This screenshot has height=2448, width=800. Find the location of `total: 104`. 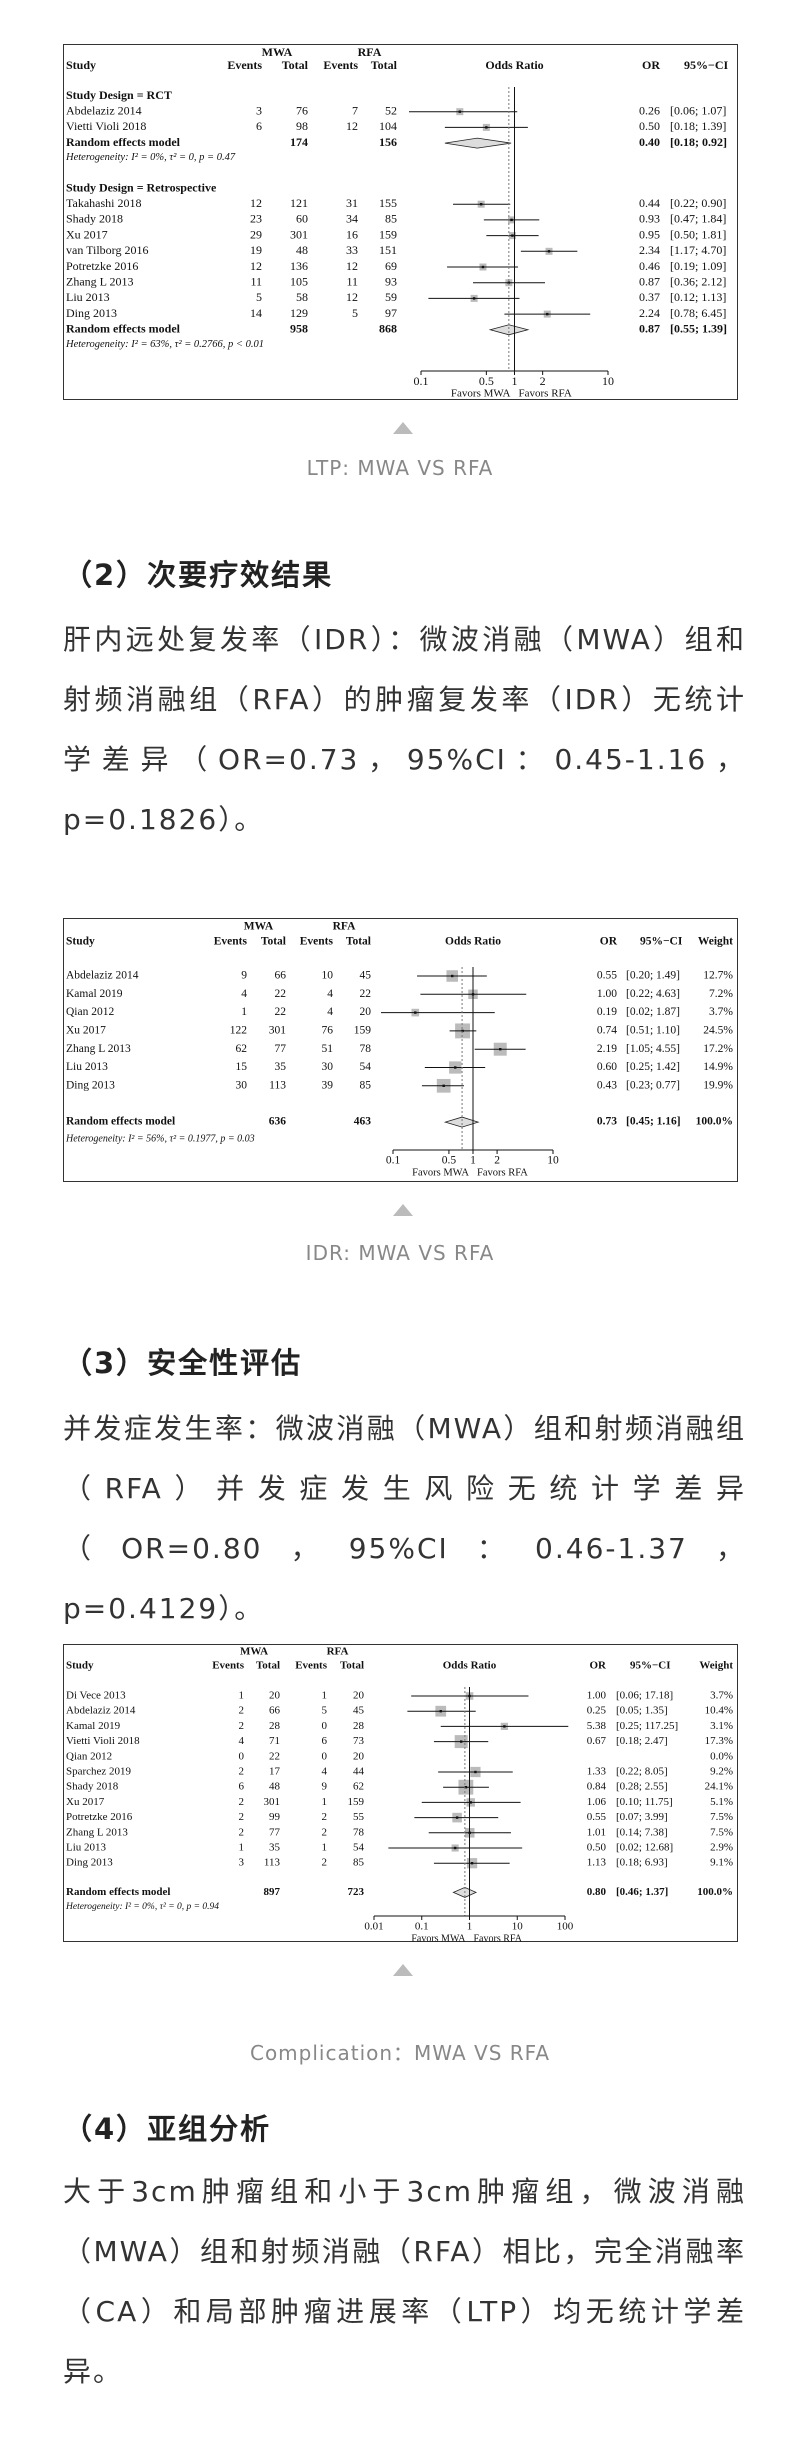

total: 104 is located at coordinates (388, 126).